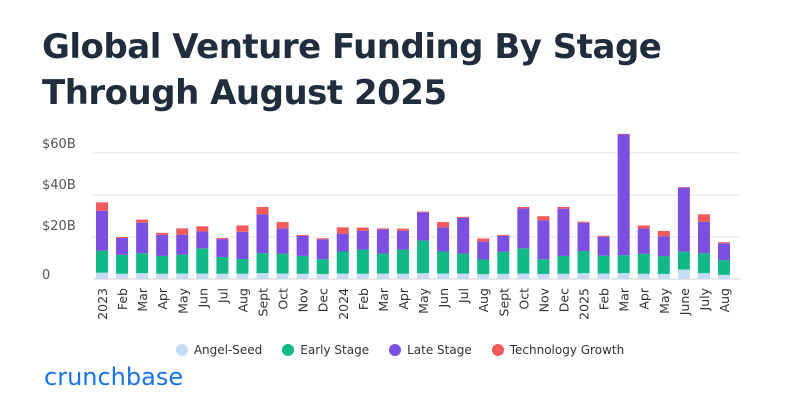  Describe the element at coordinates (343, 304) in the screenshot. I see `x-tick-label: 2024` at that location.